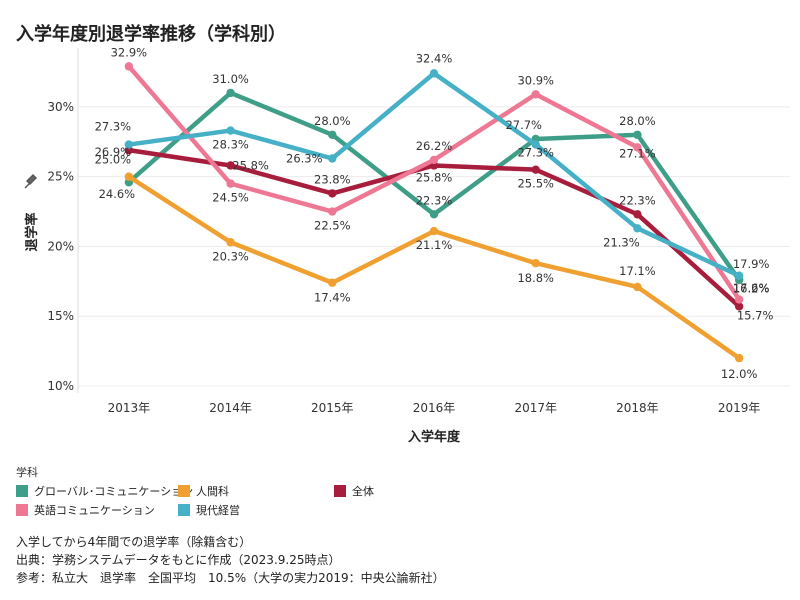  I want to click on x-tick-label: 2017年, so click(535, 408).